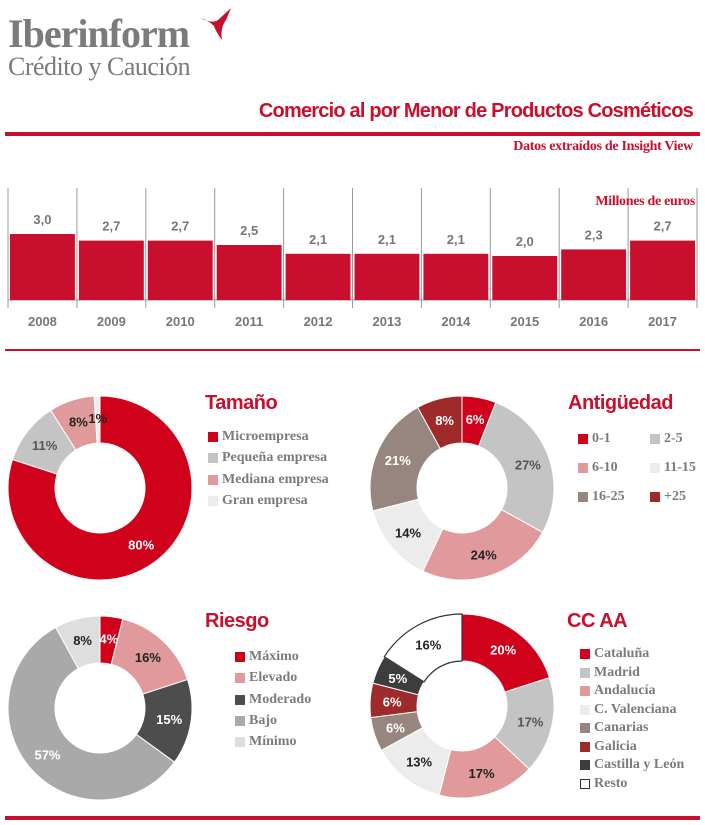 This screenshot has width=705, height=825. Describe the element at coordinates (462, 706) in the screenshot. I see `ccaa-donut: 20% 17% 17% 13% 6% 6% 5% 16%` at that location.